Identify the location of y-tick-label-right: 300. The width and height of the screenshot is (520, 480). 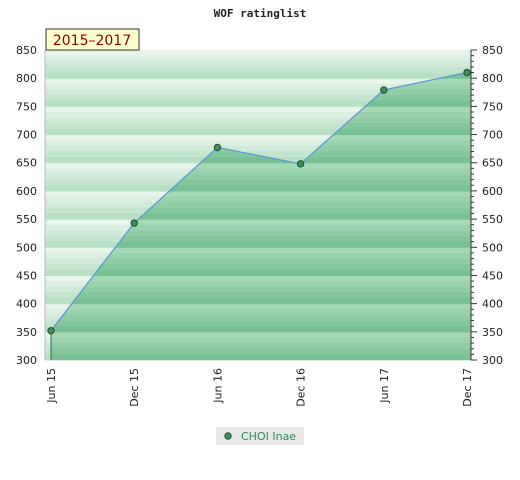
(492, 360).